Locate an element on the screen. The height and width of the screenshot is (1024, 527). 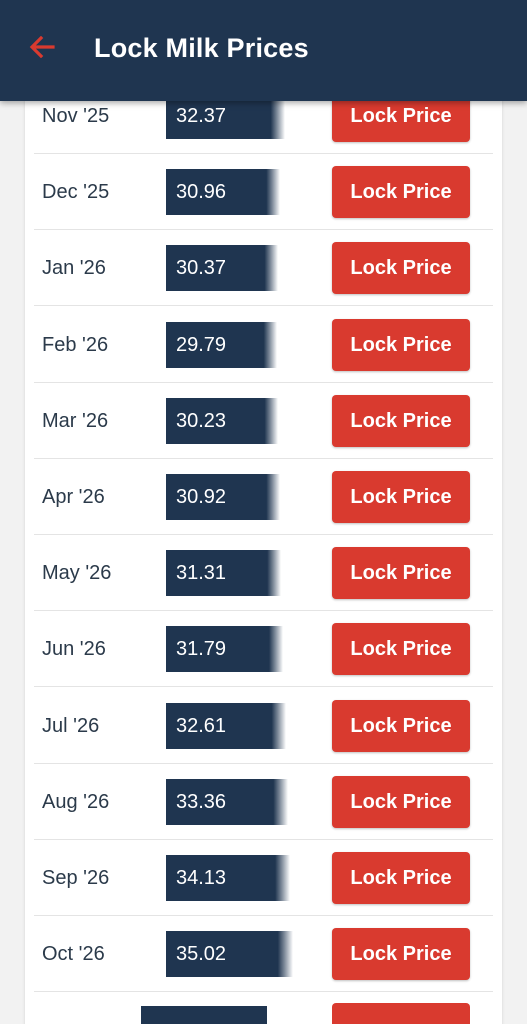
month-label: May '26 is located at coordinates (77, 573).